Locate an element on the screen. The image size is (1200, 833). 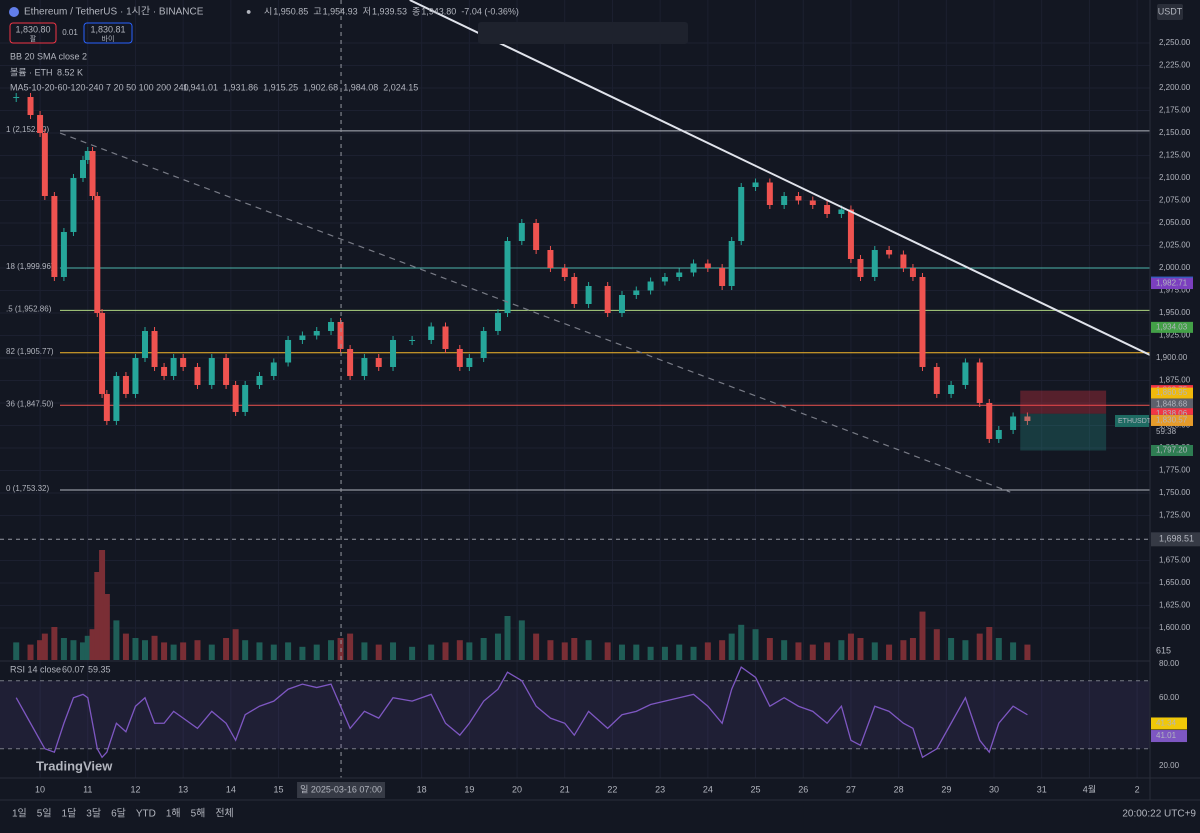
y-tick-label: 2,150.00 is located at coordinates (1175, 132).